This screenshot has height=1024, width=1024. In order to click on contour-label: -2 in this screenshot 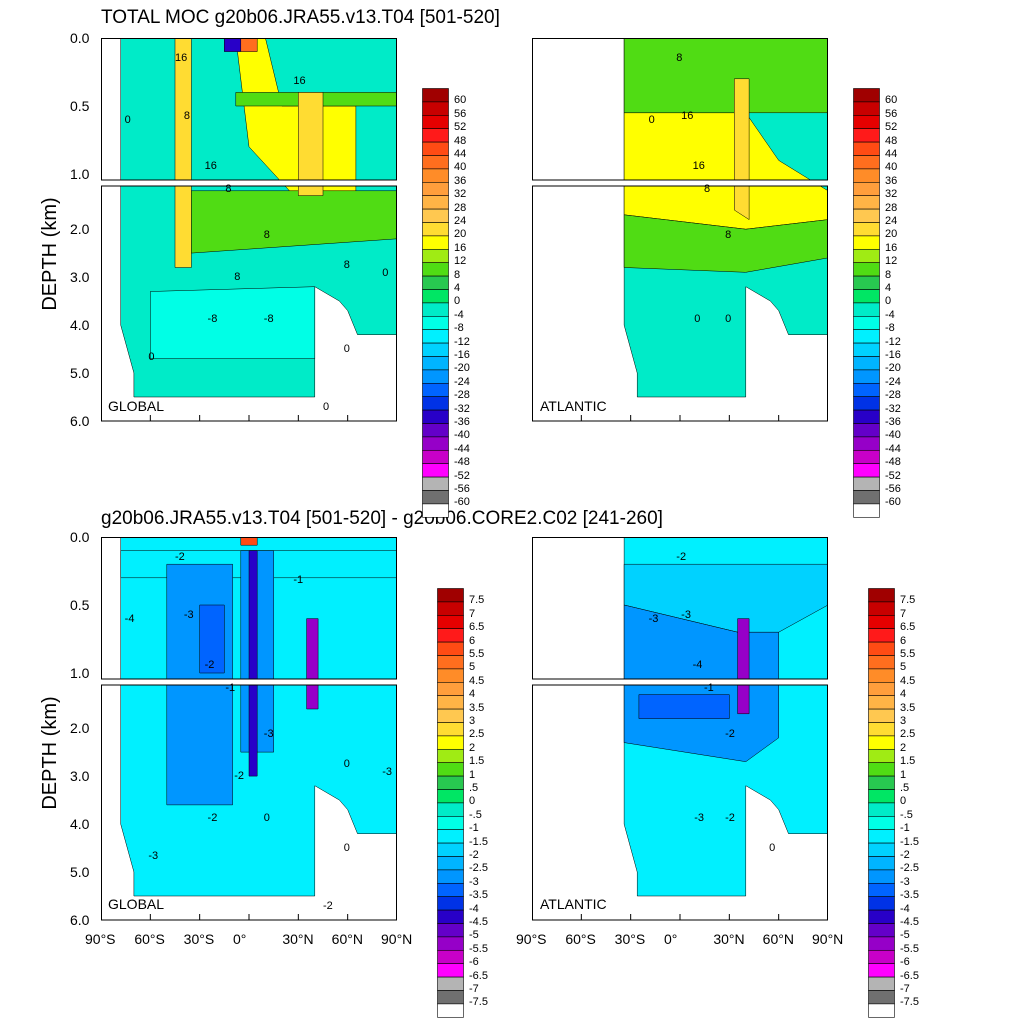, I will do `click(730, 733)`.